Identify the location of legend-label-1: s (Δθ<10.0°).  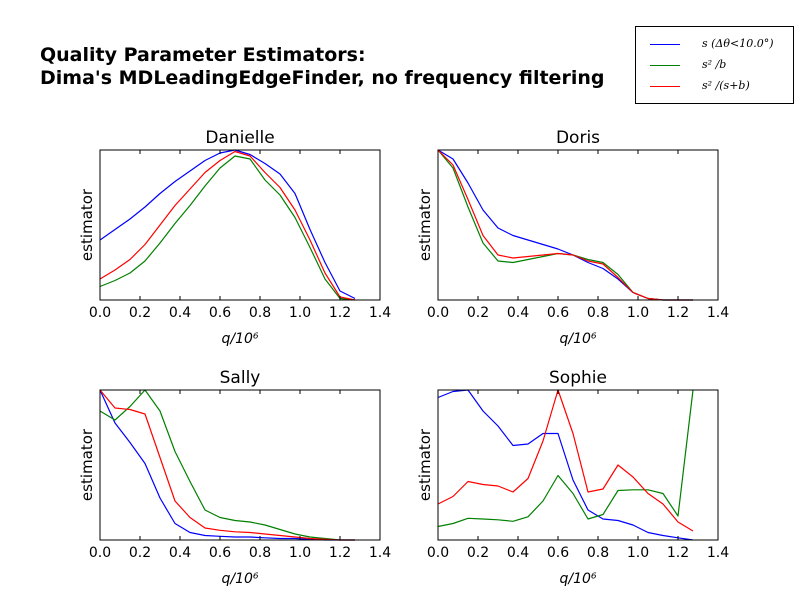
(738, 43).